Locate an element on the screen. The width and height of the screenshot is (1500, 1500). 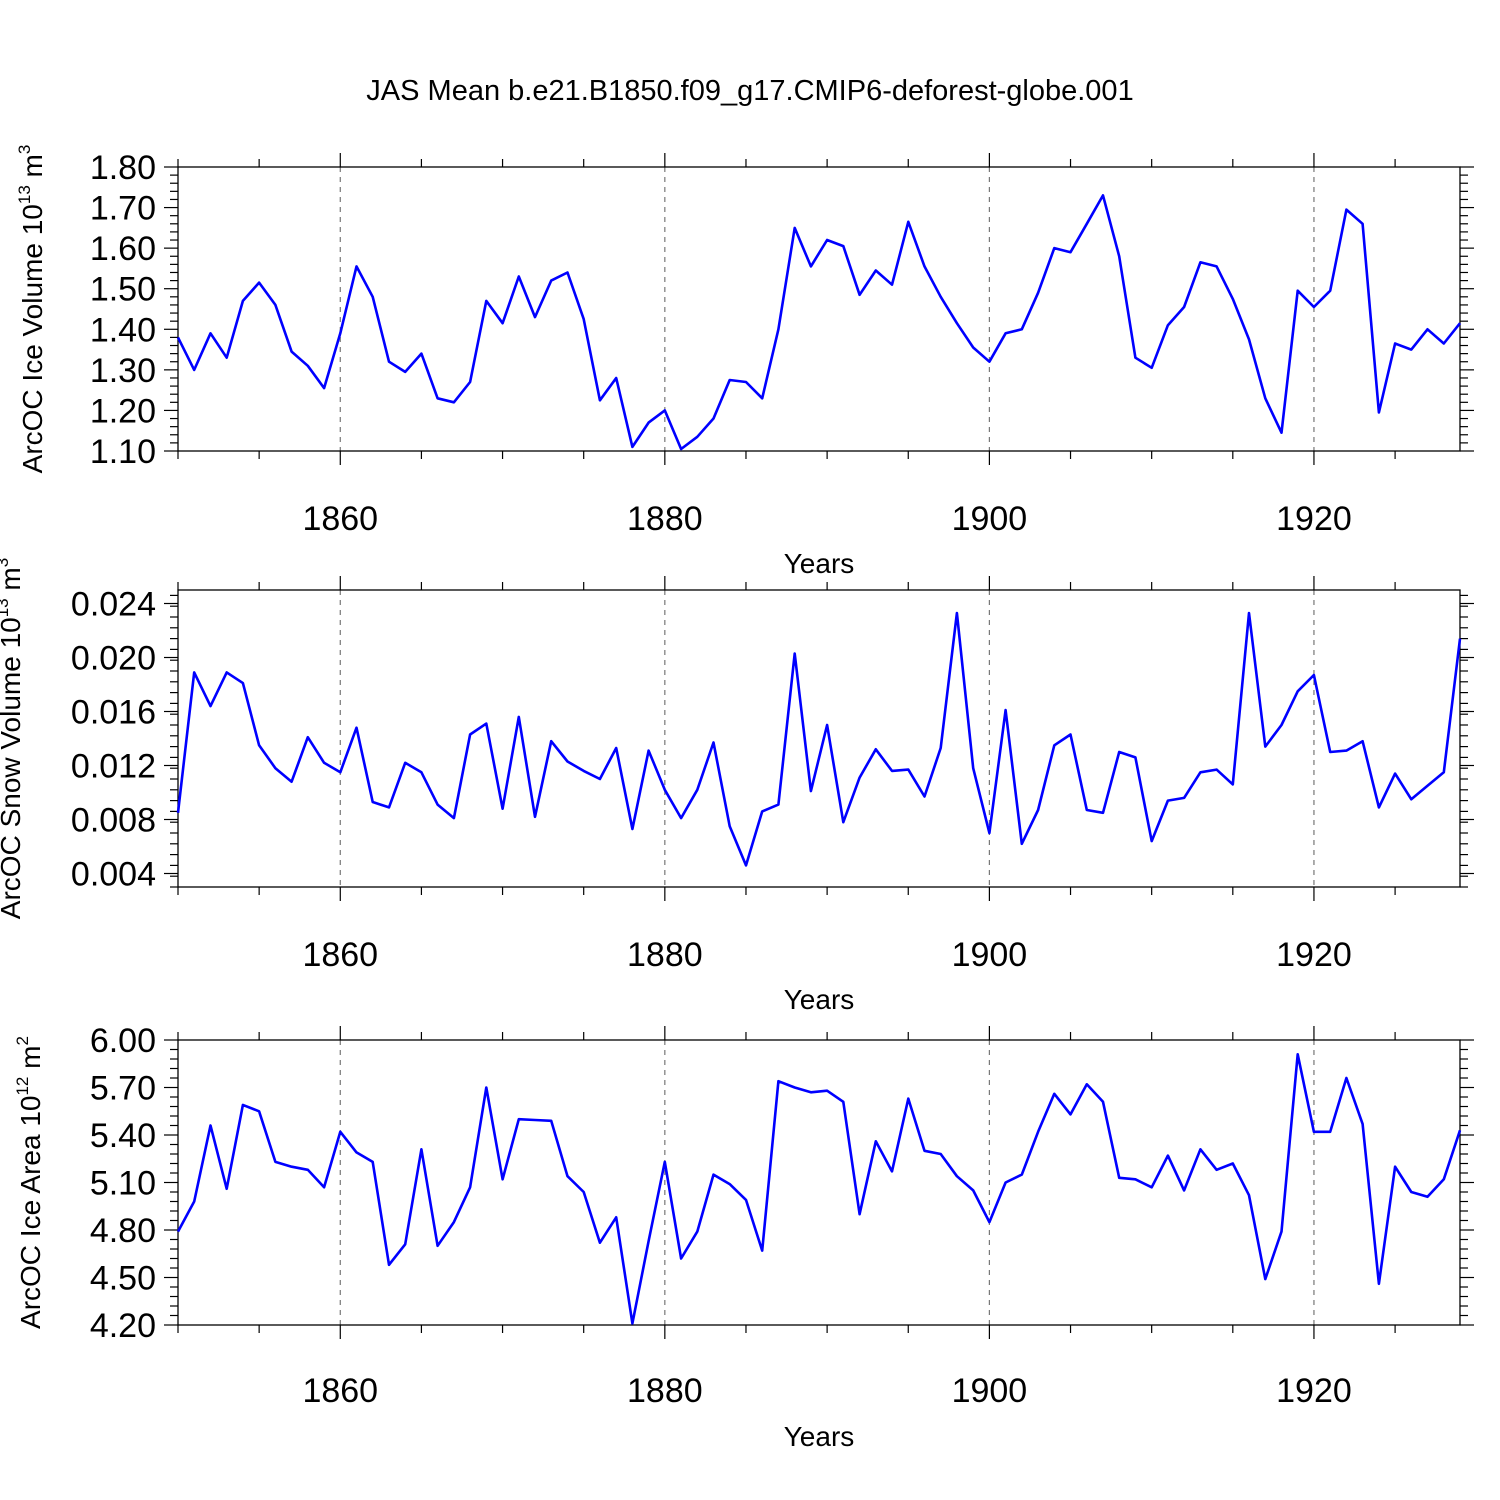
y-tick-label: 4.20 is located at coordinates (123, 1326).